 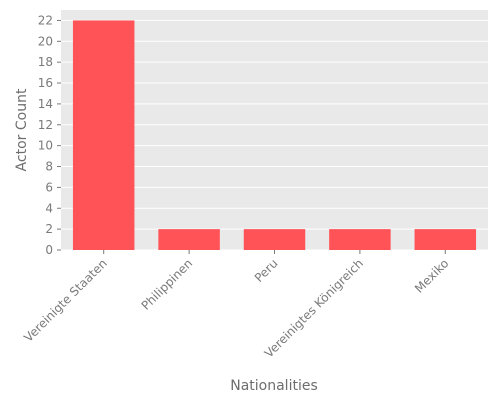 I want to click on x-tick-label: Mexiko, so click(x=431, y=275).